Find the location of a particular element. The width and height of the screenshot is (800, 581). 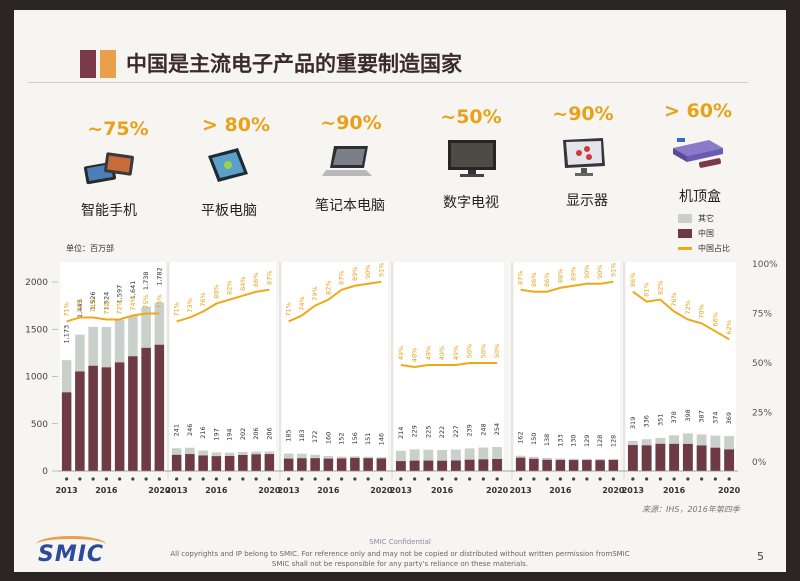

y2-tick-label: 0% is located at coordinates (759, 463).